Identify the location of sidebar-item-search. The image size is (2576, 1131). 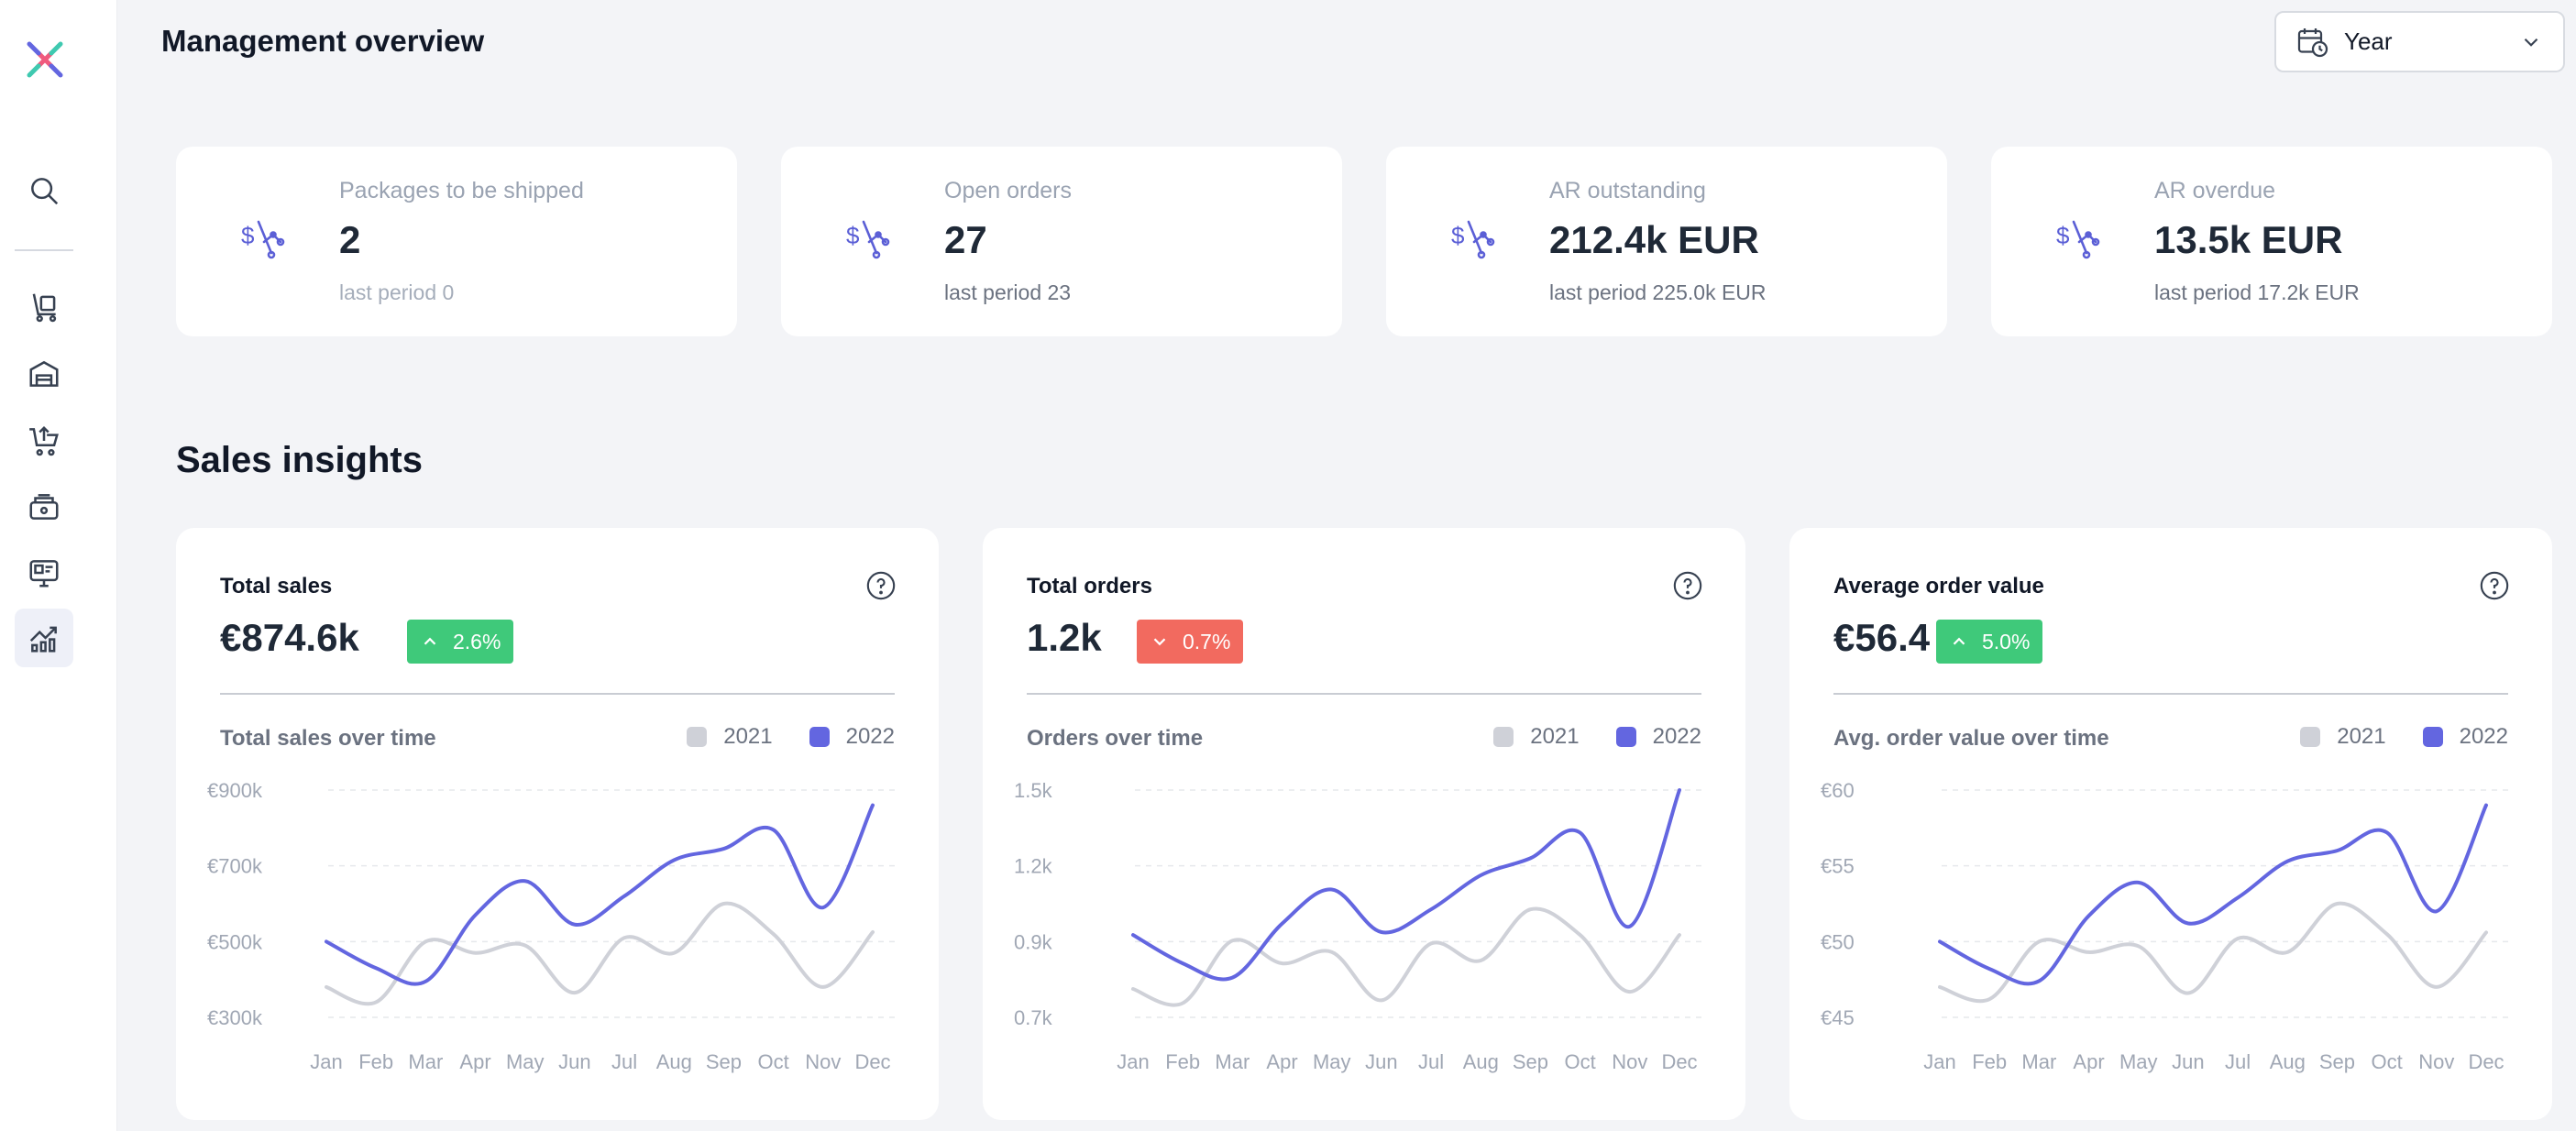
(44, 190).